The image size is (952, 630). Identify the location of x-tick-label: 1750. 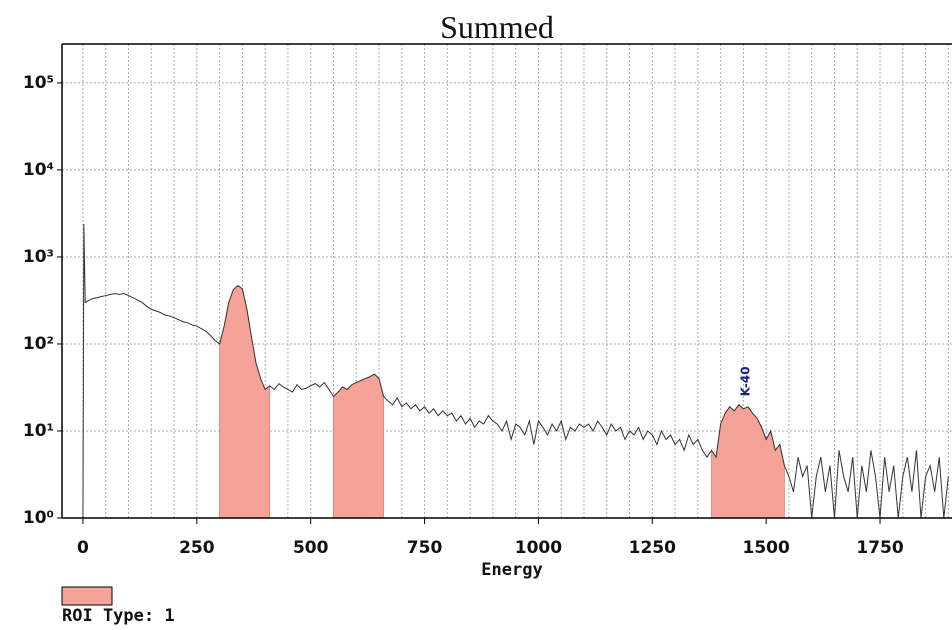
(879, 548).